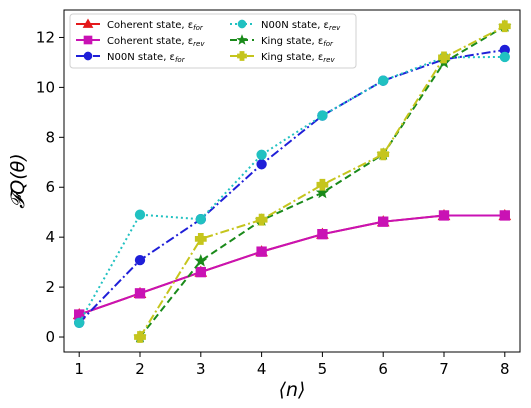 This screenshot has height=408, width=531. I want to click on legend-label: N00N state, εrev, so click(301, 26).